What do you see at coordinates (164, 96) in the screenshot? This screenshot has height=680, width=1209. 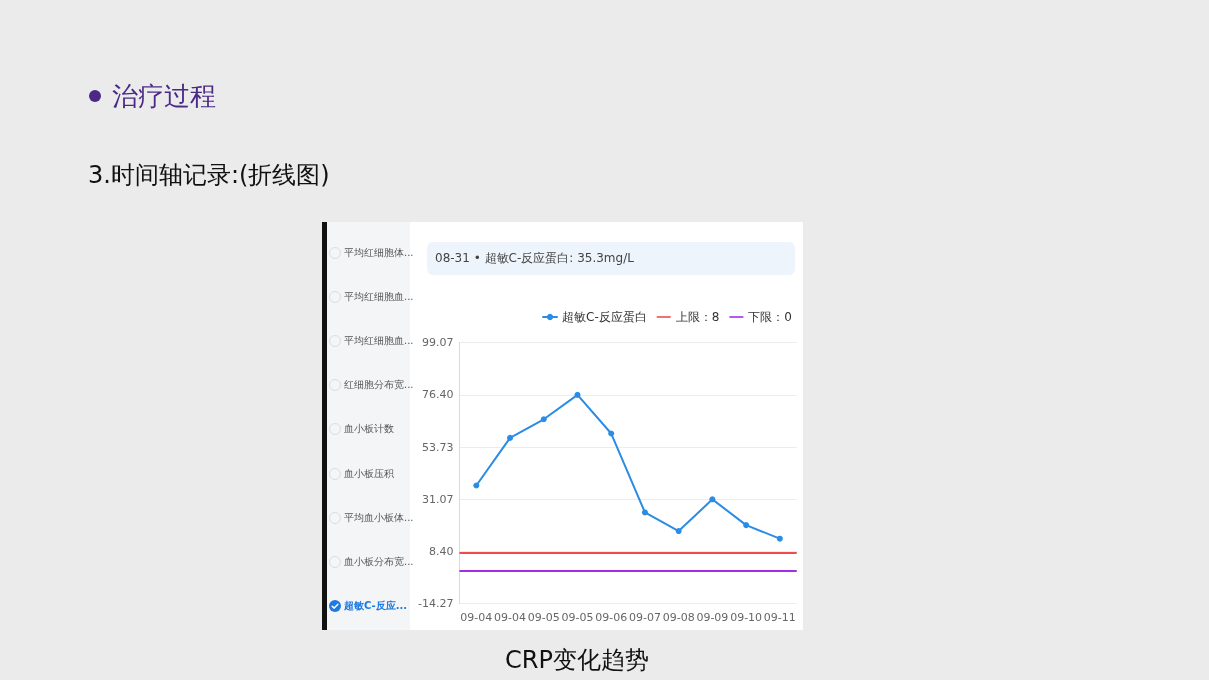 I see `text: 治疗过程` at bounding box center [164, 96].